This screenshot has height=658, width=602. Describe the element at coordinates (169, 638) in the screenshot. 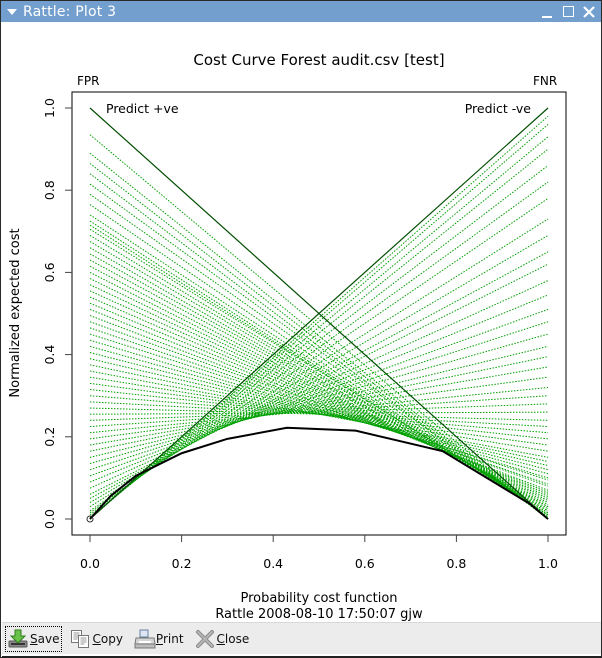

I see `print-label: Print` at that location.